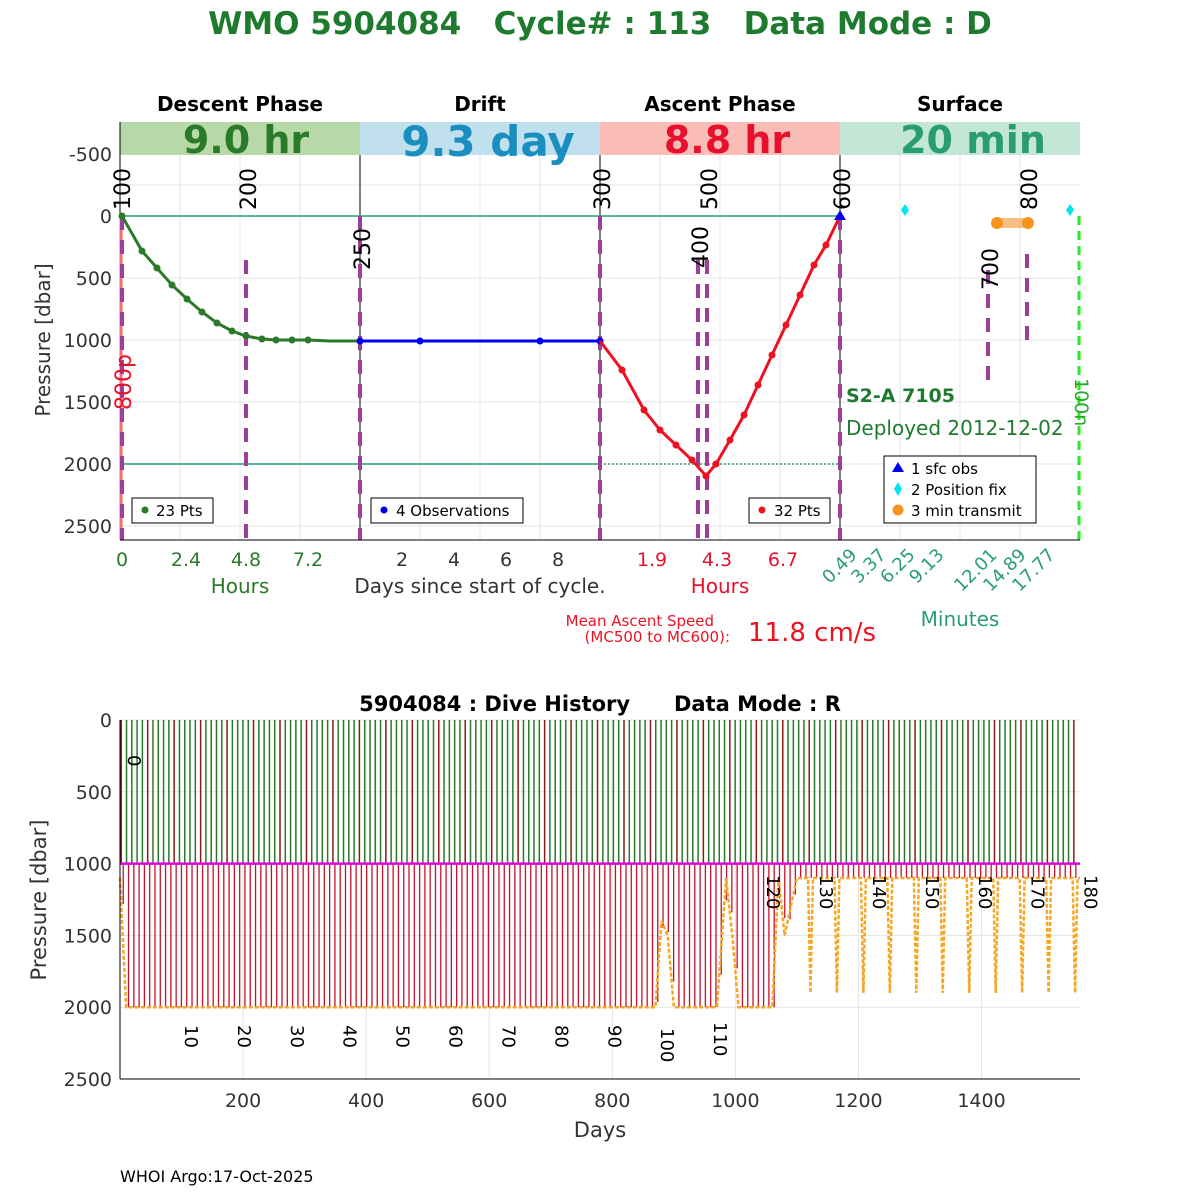 The height and width of the screenshot is (1200, 1200). I want to click on descent-xtick: 0, so click(122, 560).